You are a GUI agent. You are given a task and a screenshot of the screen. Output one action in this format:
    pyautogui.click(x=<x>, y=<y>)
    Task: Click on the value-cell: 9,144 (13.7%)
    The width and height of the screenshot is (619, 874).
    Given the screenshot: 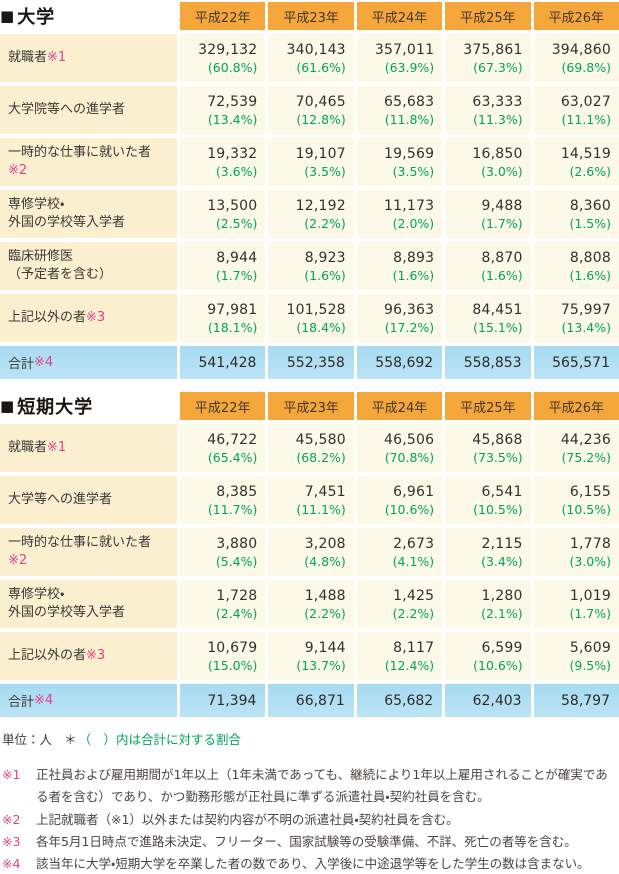 What is the action you would take?
    pyautogui.click(x=311, y=656)
    